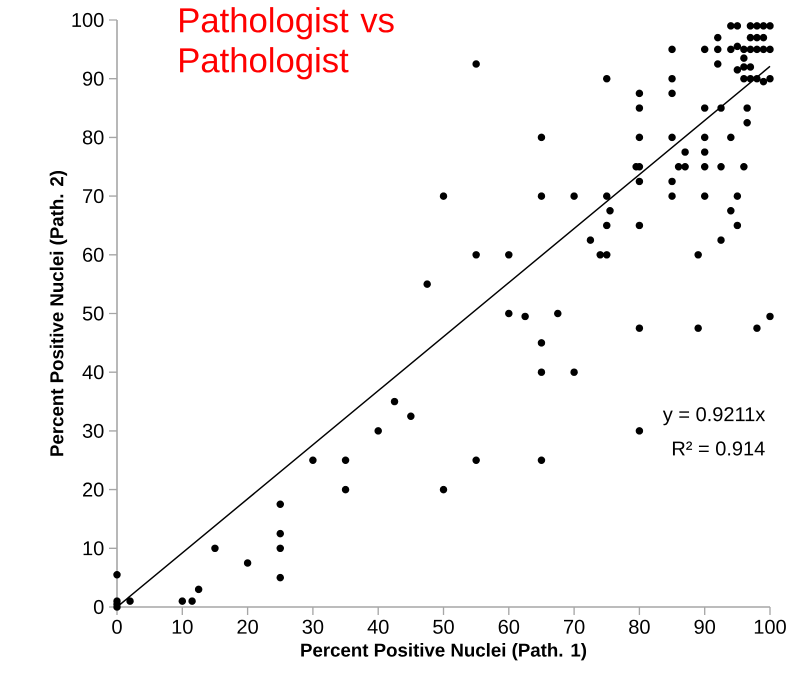  What do you see at coordinates (93, 255) in the screenshot?
I see `y-tick-label: 60` at bounding box center [93, 255].